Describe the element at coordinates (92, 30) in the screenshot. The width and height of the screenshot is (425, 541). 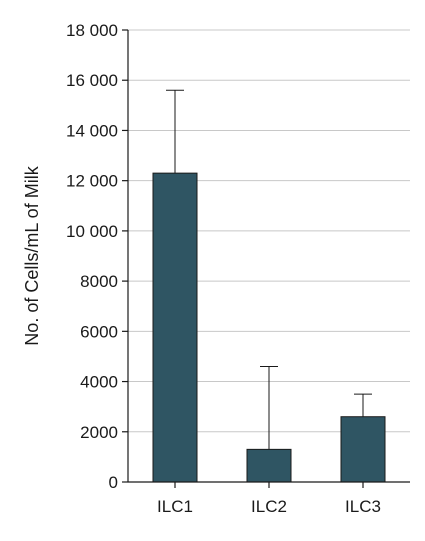
I see `y-tick-label: 18 000` at that location.